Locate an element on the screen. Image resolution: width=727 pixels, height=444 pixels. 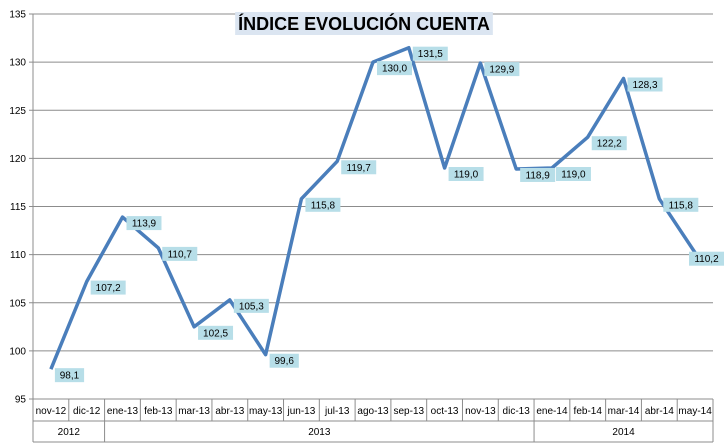
y-tick-label: 95 is located at coordinates (21, 400).